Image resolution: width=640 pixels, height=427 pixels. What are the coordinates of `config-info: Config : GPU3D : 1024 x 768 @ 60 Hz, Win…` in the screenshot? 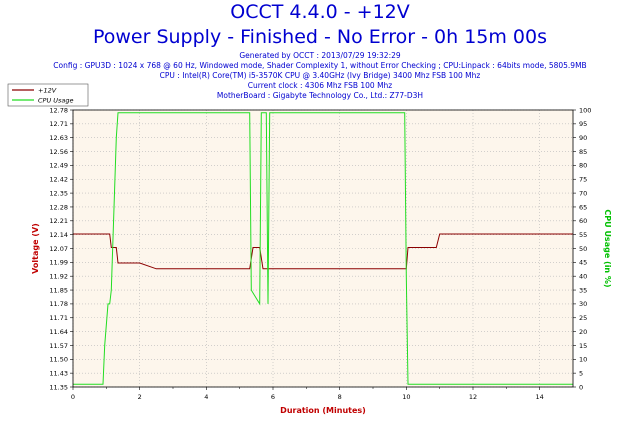 It's located at (320, 65).